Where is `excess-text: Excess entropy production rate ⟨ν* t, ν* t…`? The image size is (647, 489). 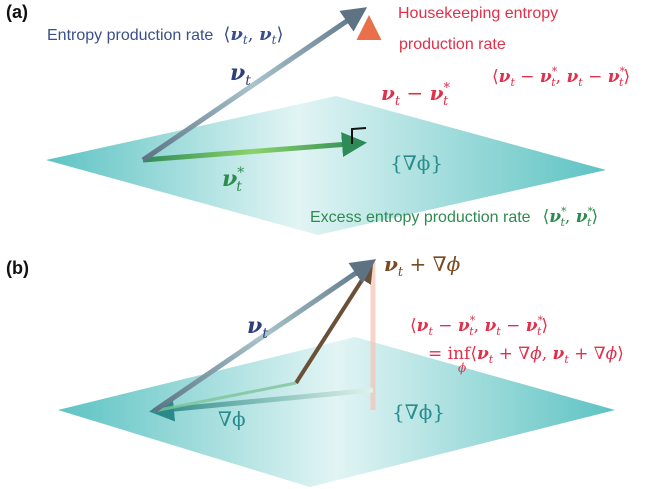
excess-text: Excess entropy production rate ⟨ν* t, ν* t… is located at coordinates (454, 217).